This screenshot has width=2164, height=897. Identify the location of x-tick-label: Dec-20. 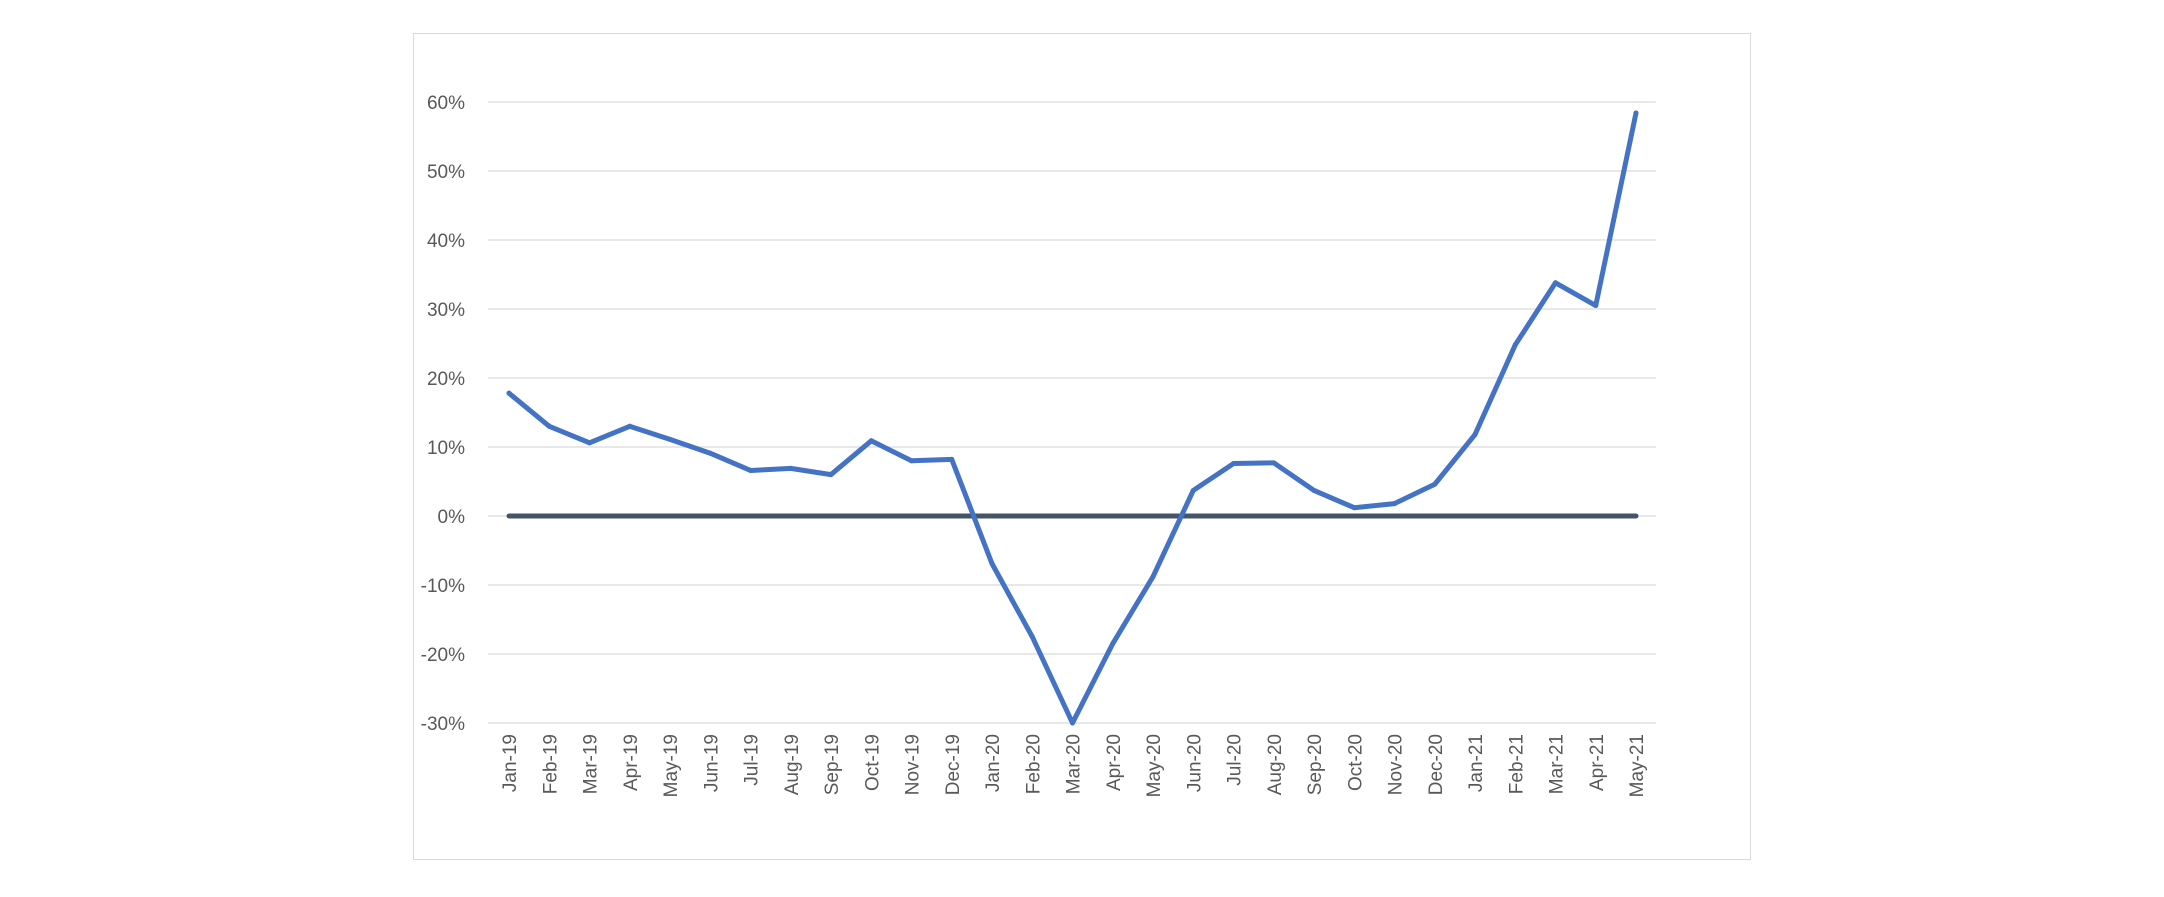
(1436, 764).